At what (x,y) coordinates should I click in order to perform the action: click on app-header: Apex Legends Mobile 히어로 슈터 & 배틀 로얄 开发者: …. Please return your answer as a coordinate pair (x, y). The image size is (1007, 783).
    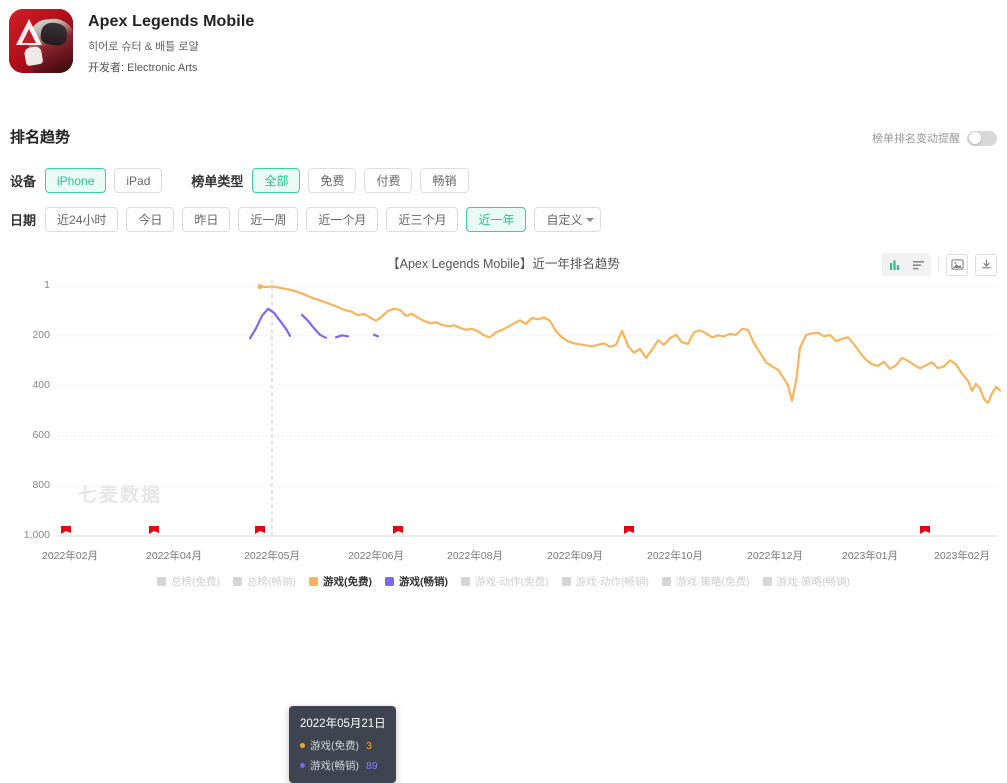
    Looking at the image, I should click on (503, 37).